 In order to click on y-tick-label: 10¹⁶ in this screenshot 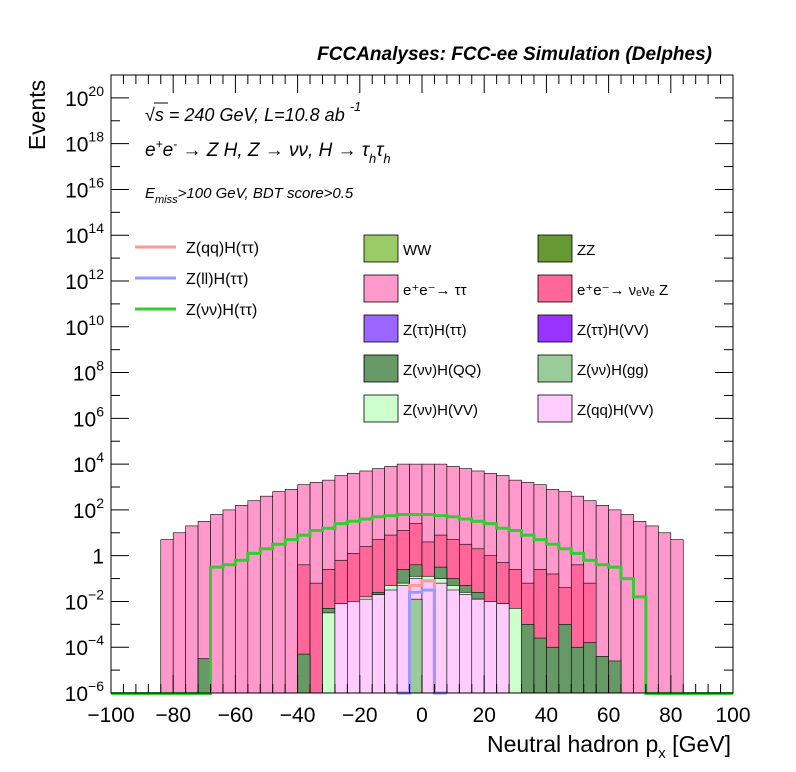, I will do `click(84, 188)`.